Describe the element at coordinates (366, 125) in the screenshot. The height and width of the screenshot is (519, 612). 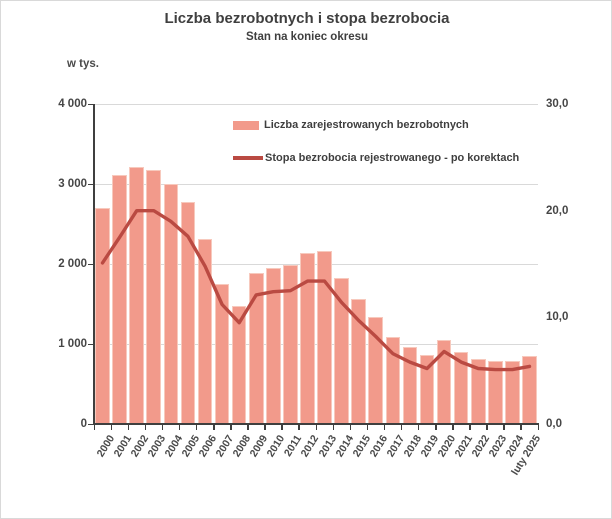
I see `legend-bars-label: Liczba zarejestrowanych bezrobotnych` at that location.